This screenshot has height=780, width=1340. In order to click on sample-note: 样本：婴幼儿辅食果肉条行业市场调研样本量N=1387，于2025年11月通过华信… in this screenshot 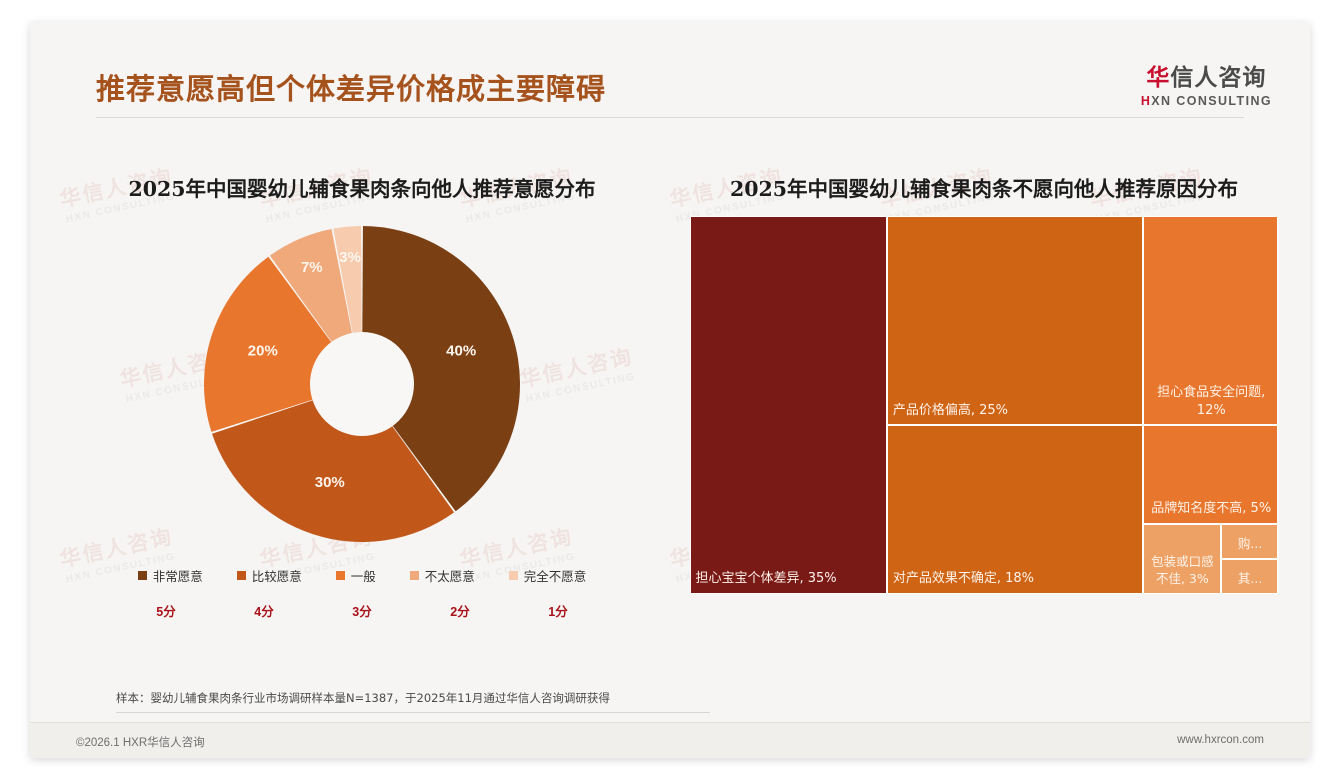, I will do `click(363, 698)`.